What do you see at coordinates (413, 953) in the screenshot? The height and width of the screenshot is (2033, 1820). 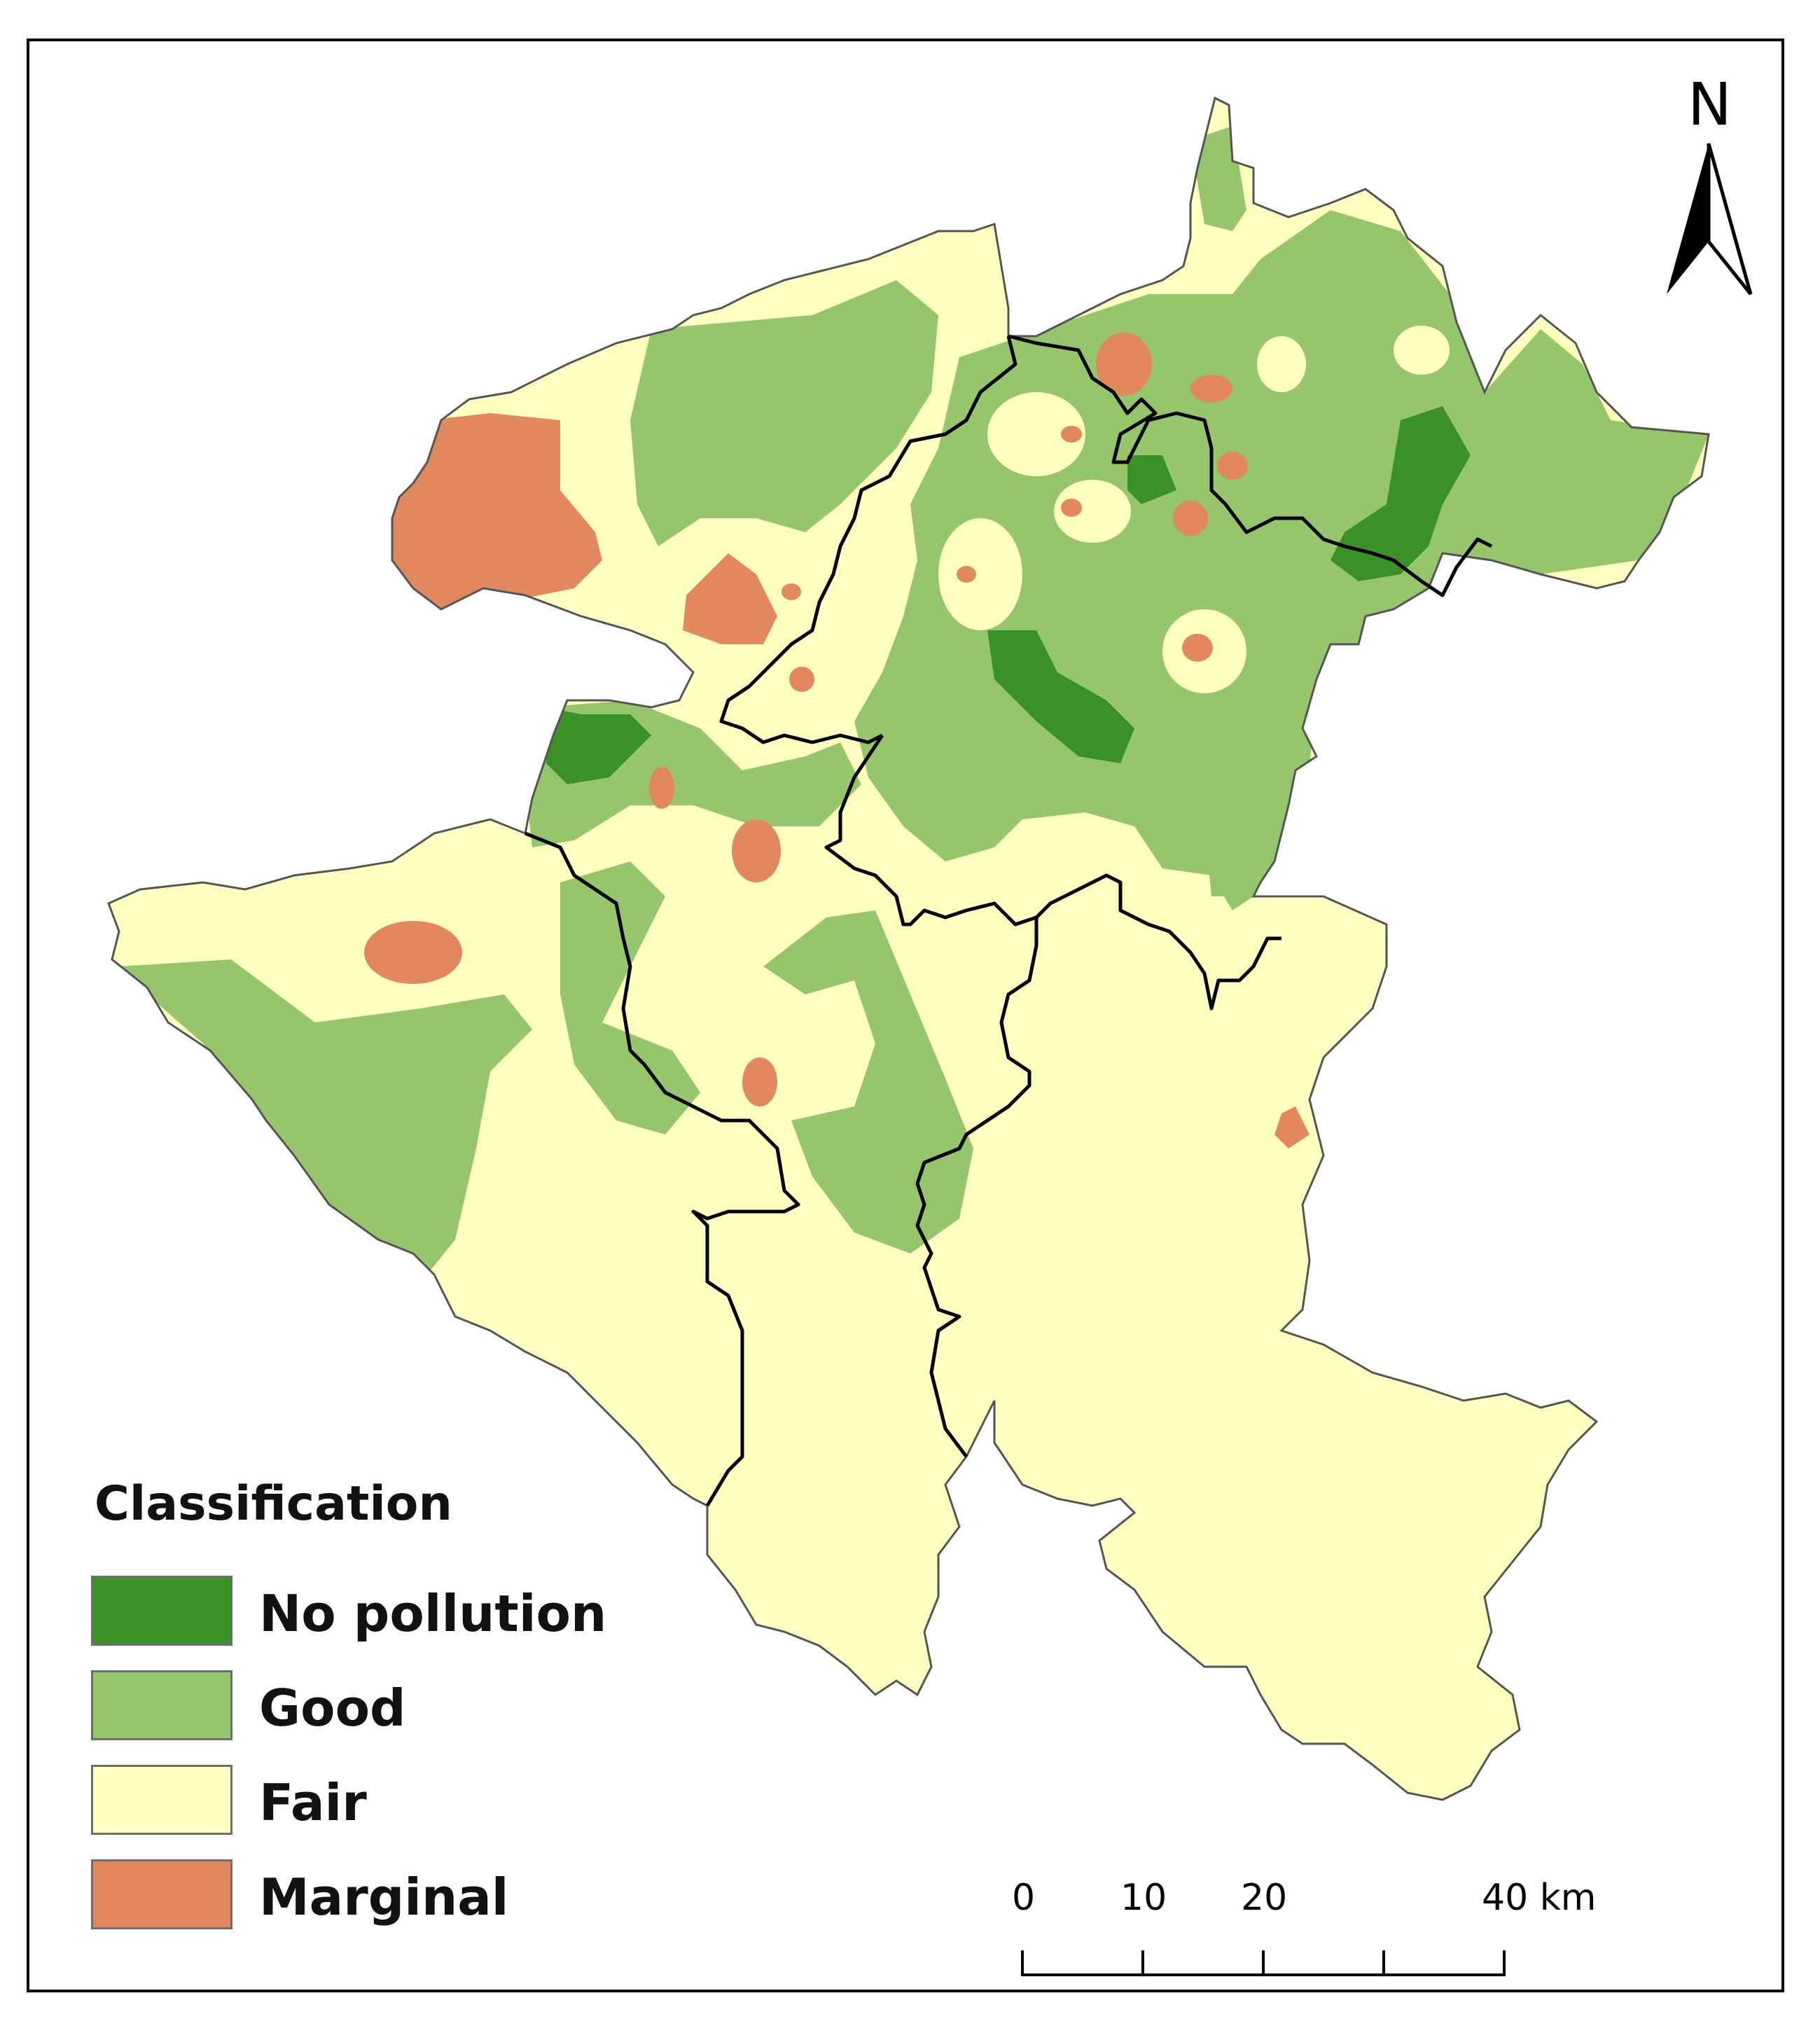 I see `zone-marginal-south-west` at bounding box center [413, 953].